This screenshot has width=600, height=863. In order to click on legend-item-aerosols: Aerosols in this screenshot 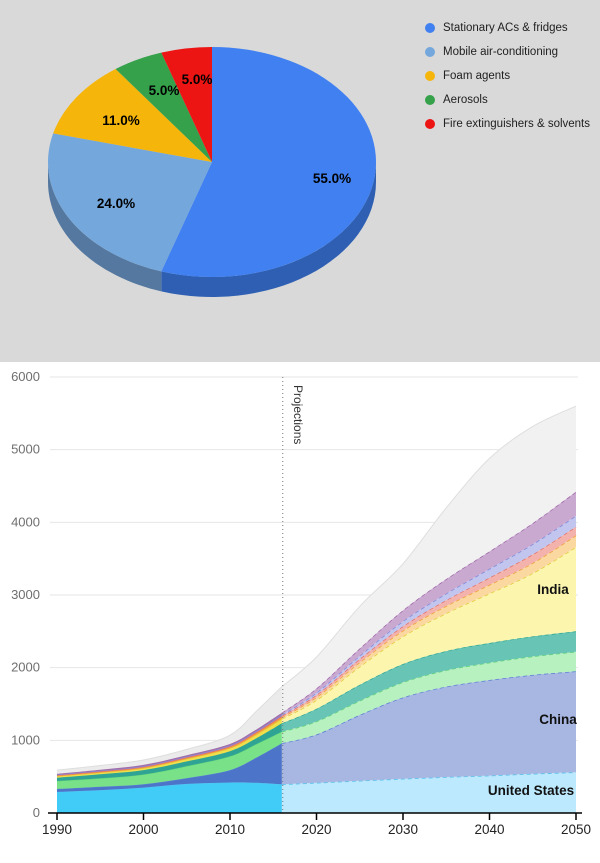, I will do `click(507, 100)`.